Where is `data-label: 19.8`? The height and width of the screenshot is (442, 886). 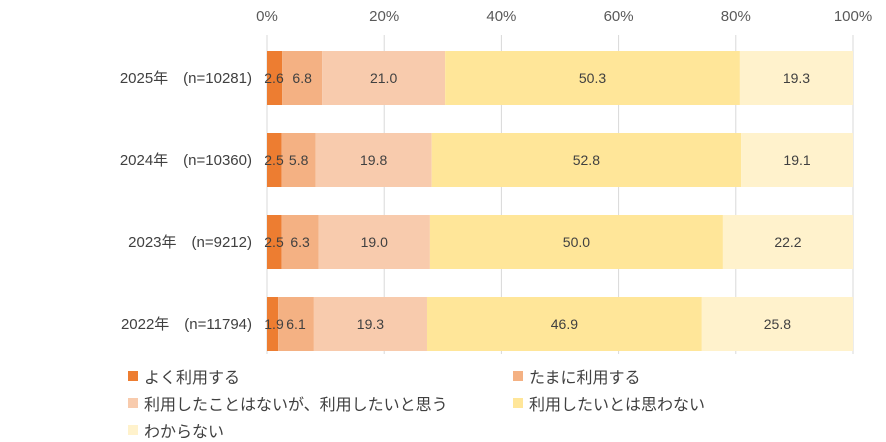
data-label: 19.8 is located at coordinates (373, 160).